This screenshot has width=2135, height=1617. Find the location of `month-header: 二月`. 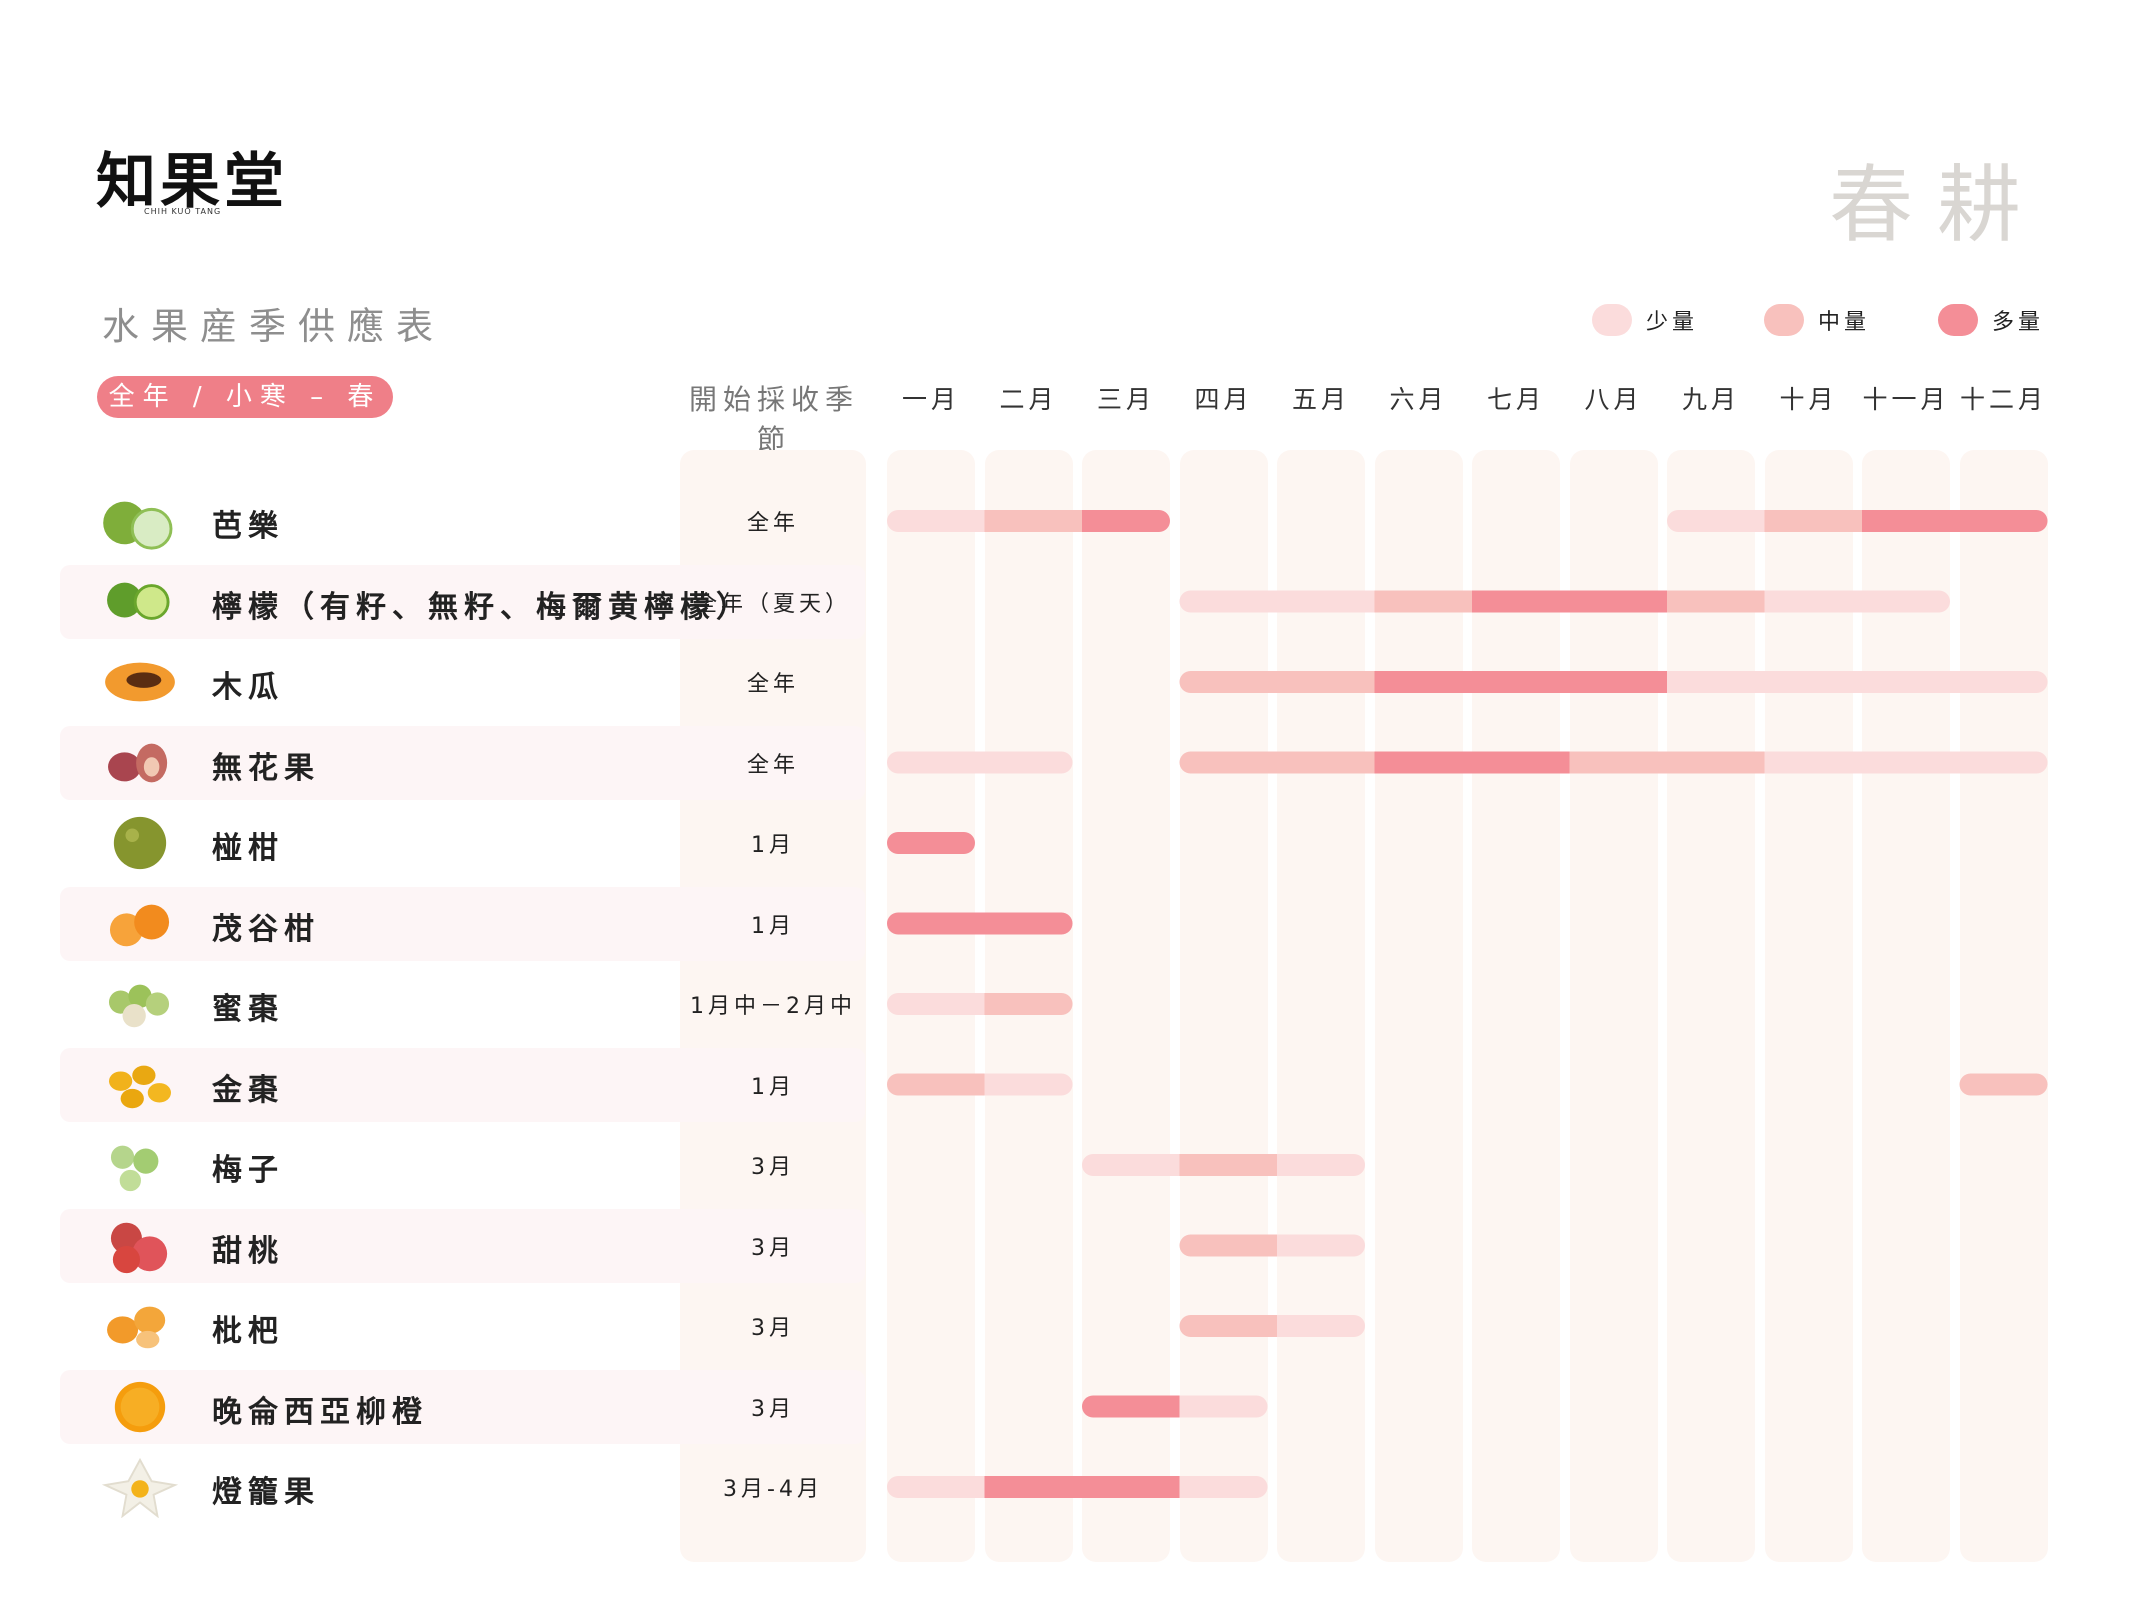

month-header: 二月 is located at coordinates (1028, 399).